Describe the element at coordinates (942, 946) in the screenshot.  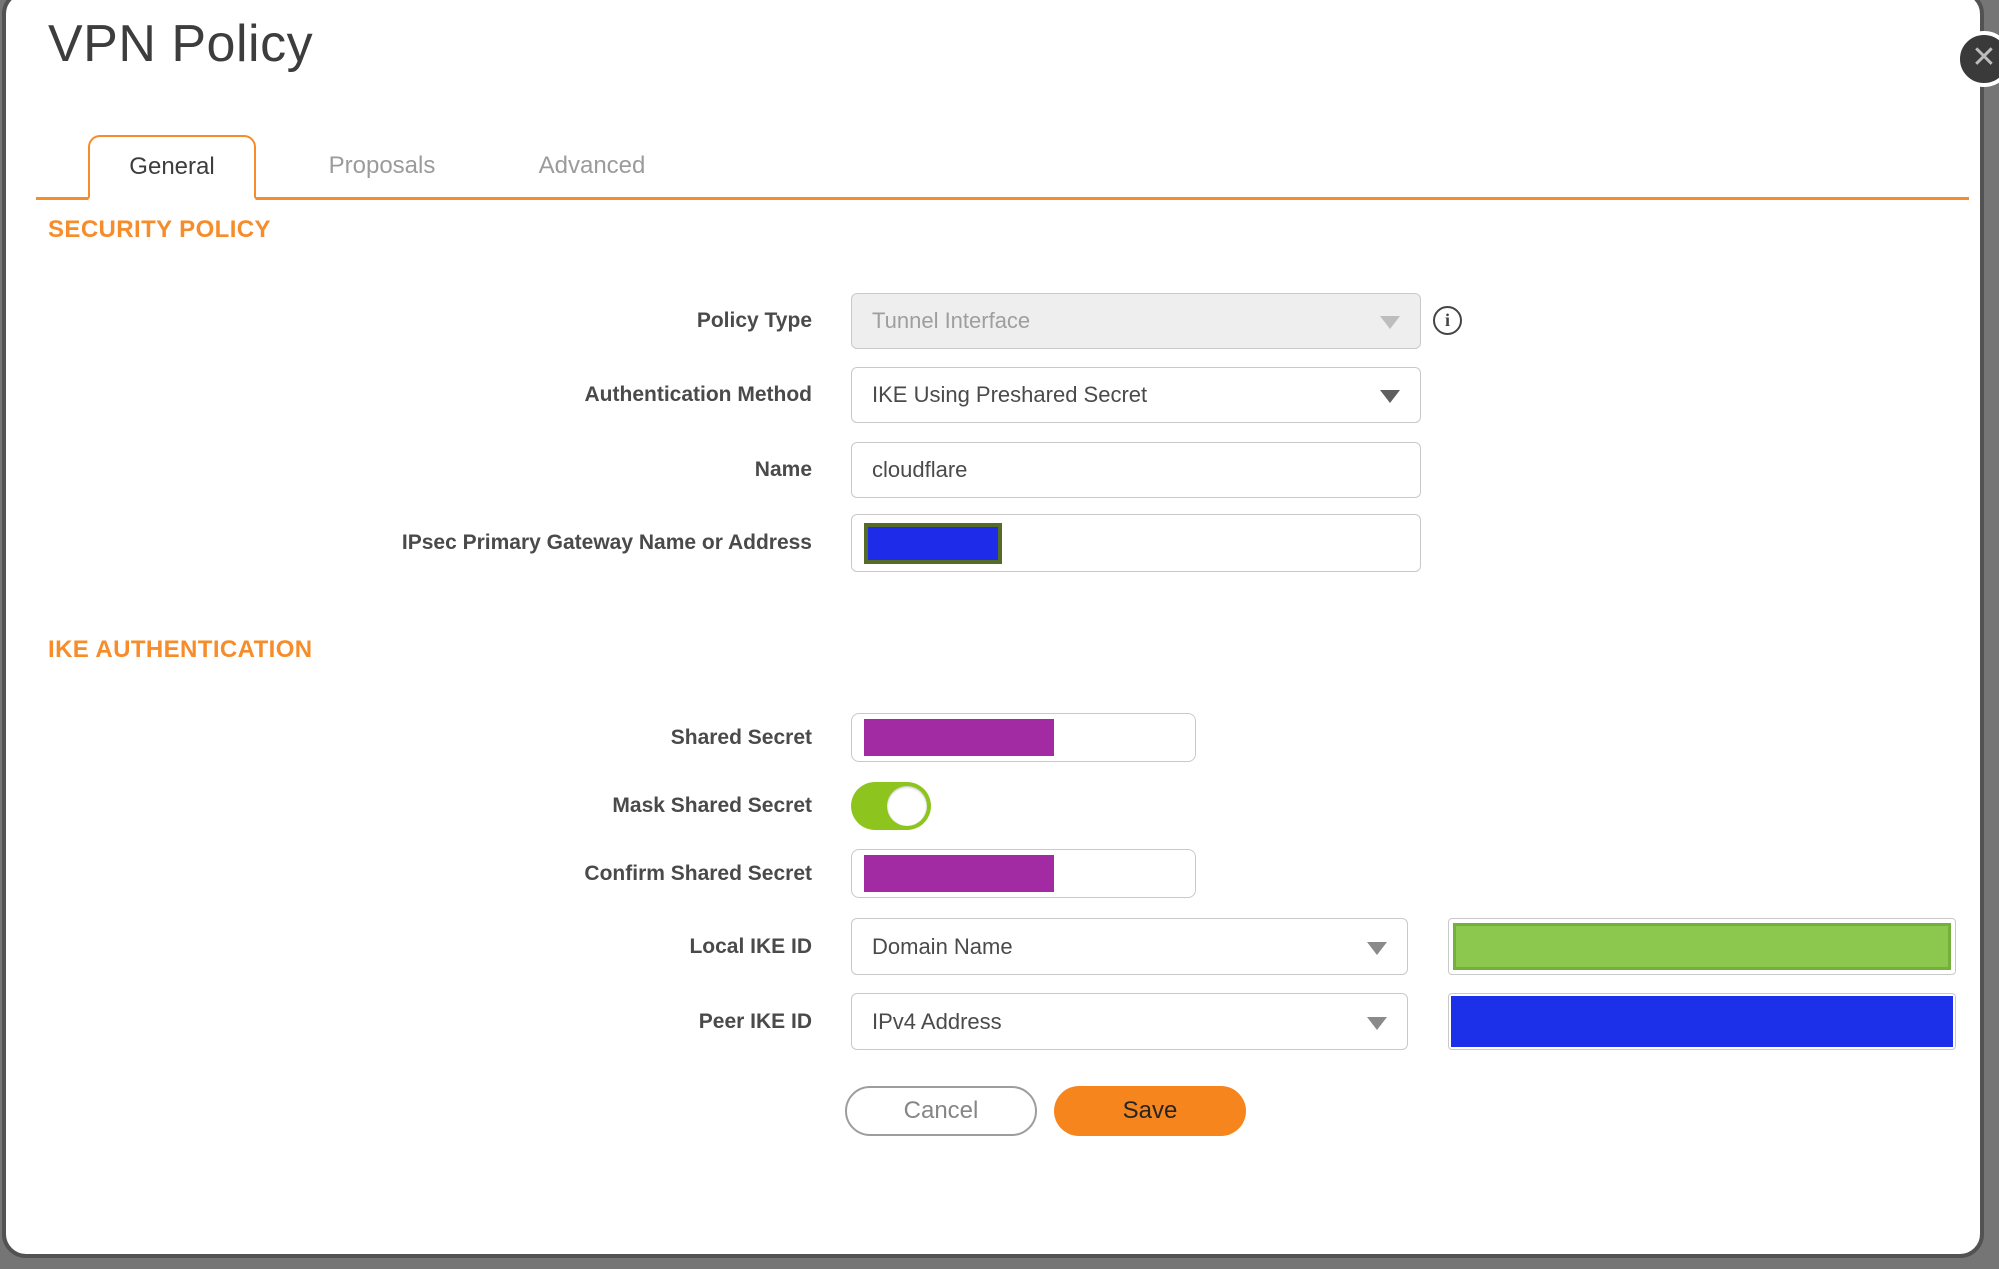
I see `local-ike-id-type-value: Domain Name` at that location.